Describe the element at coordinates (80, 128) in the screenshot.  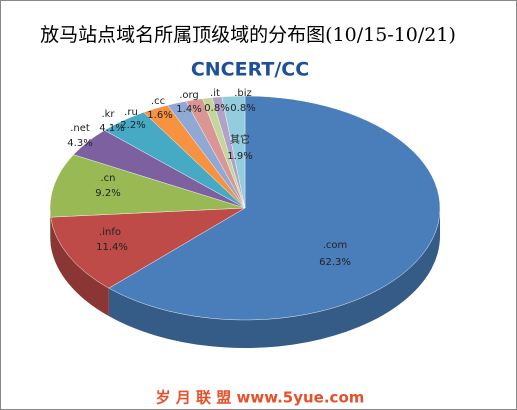
I see `slice-label: .net` at that location.